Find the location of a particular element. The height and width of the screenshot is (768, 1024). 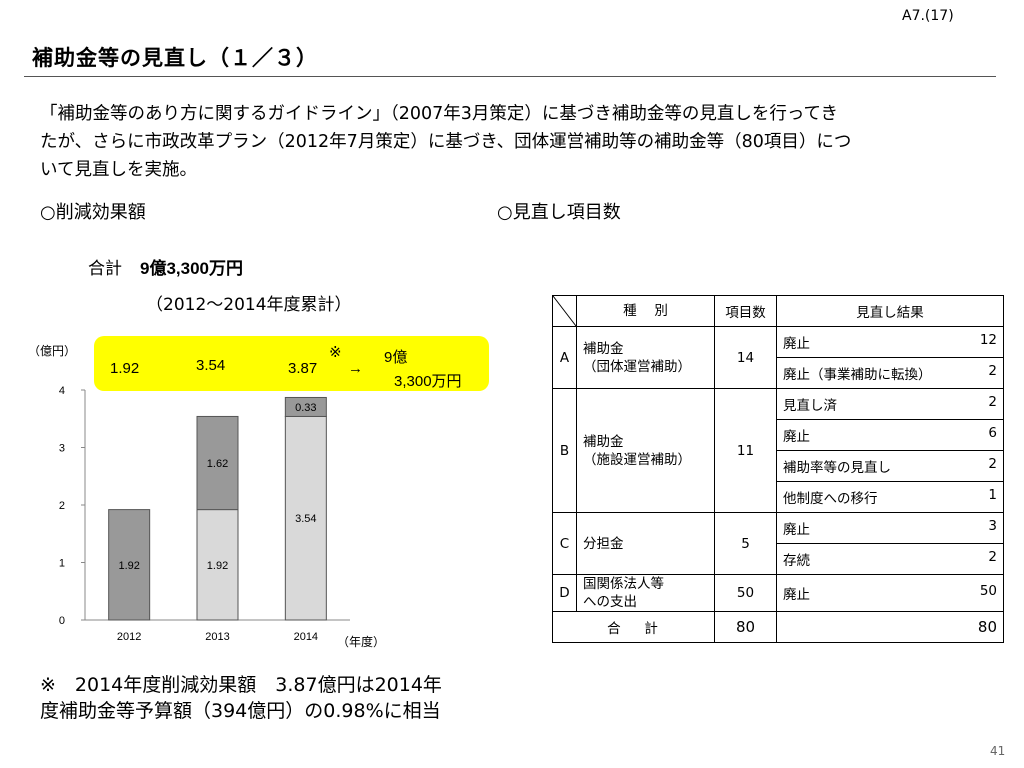

result-cell: 廃止 3 is located at coordinates (890, 528).